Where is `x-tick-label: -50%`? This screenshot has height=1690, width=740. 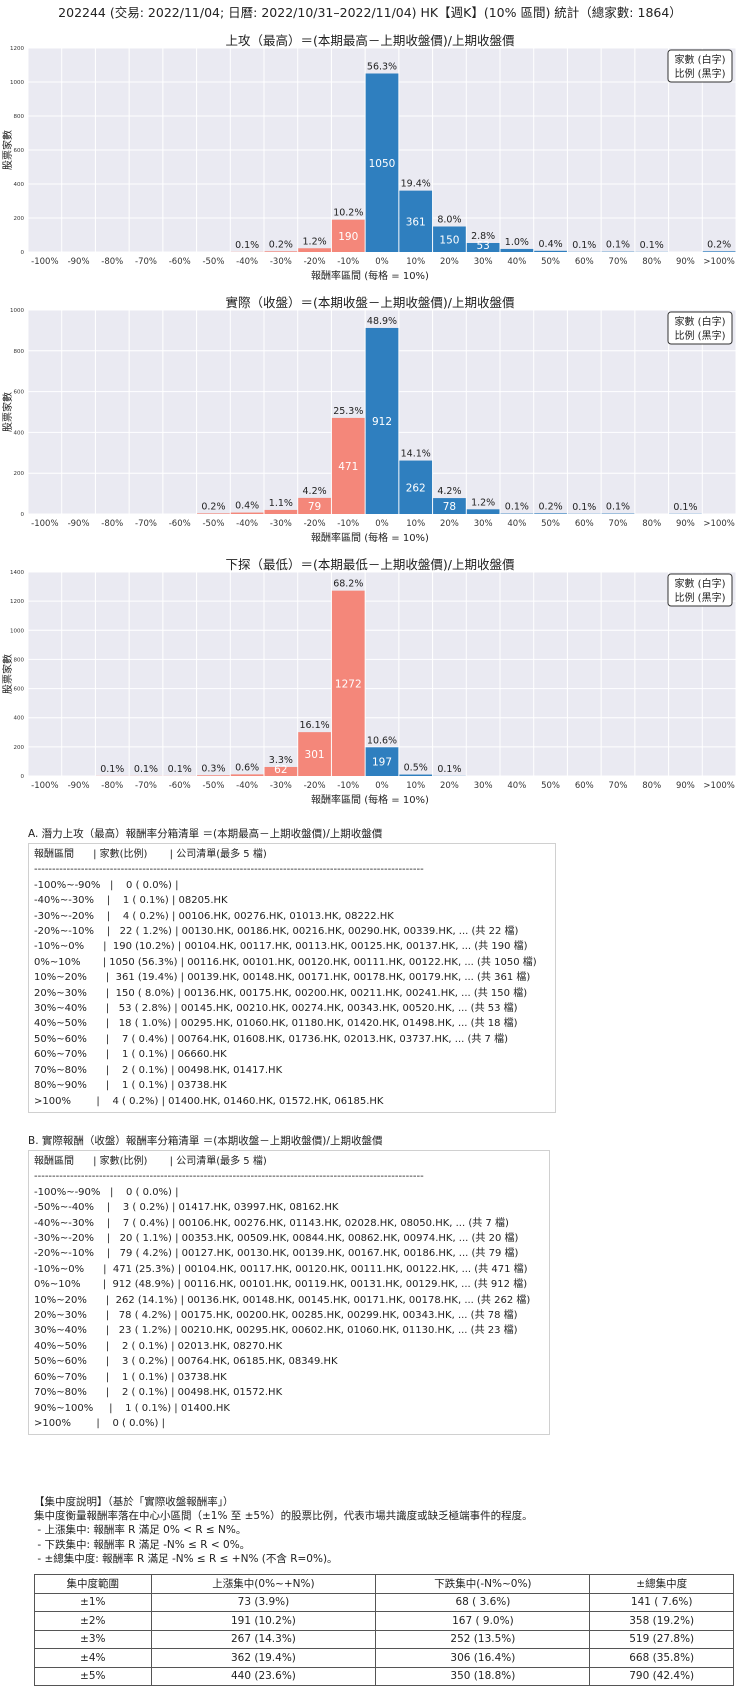
x-tick-label: -50% is located at coordinates (213, 786).